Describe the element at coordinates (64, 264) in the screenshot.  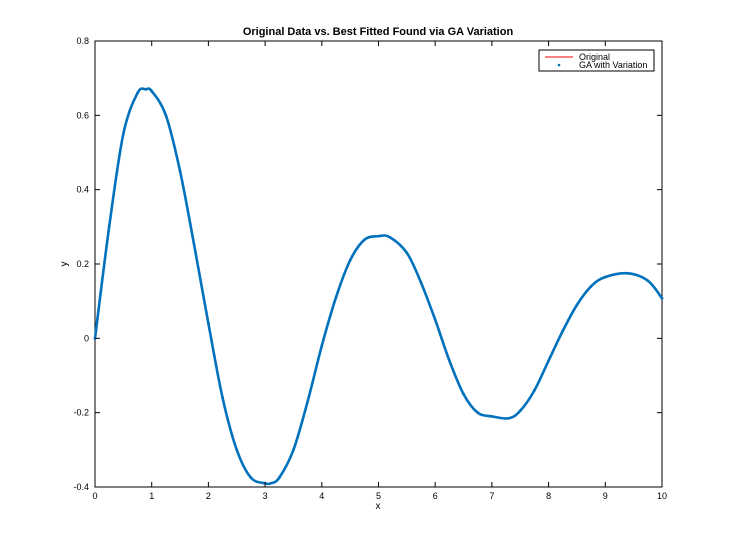
I see `y-axis-label: y` at that location.